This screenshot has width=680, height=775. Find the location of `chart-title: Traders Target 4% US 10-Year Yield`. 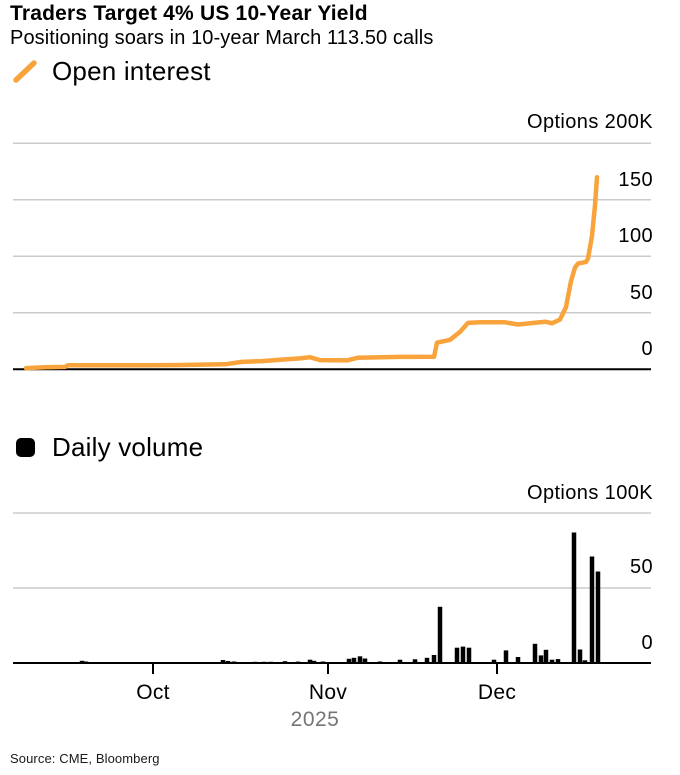

chart-title: Traders Target 4% US 10-Year Yield is located at coordinates (189, 13).